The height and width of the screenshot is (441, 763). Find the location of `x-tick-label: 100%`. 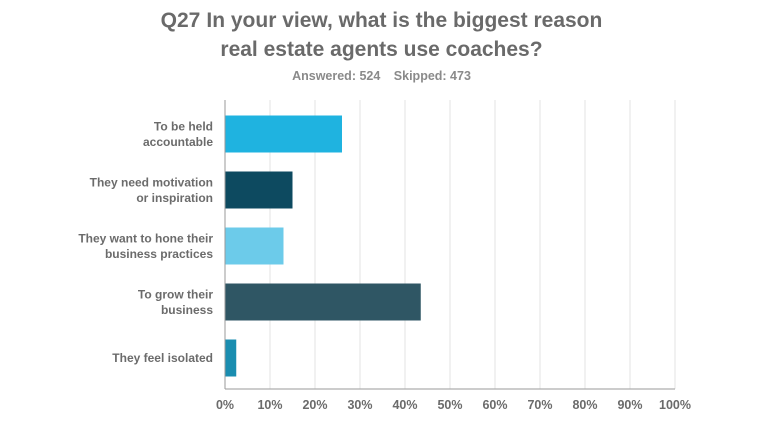

x-tick-label: 100% is located at coordinates (675, 405).